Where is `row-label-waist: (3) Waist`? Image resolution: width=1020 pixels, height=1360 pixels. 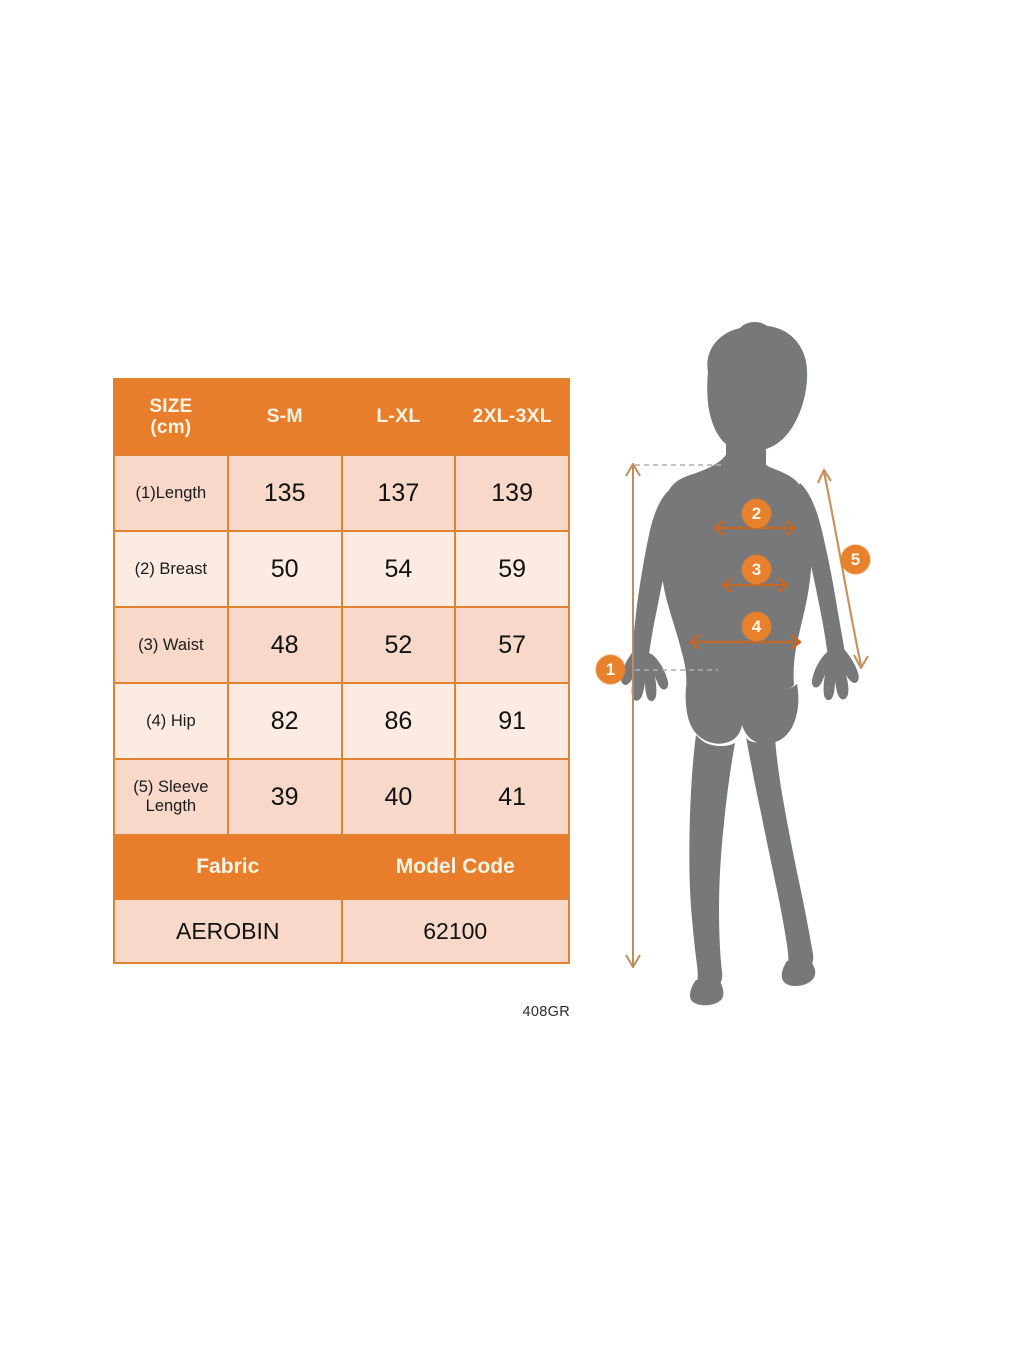
row-label-waist: (3) Waist is located at coordinates (171, 645).